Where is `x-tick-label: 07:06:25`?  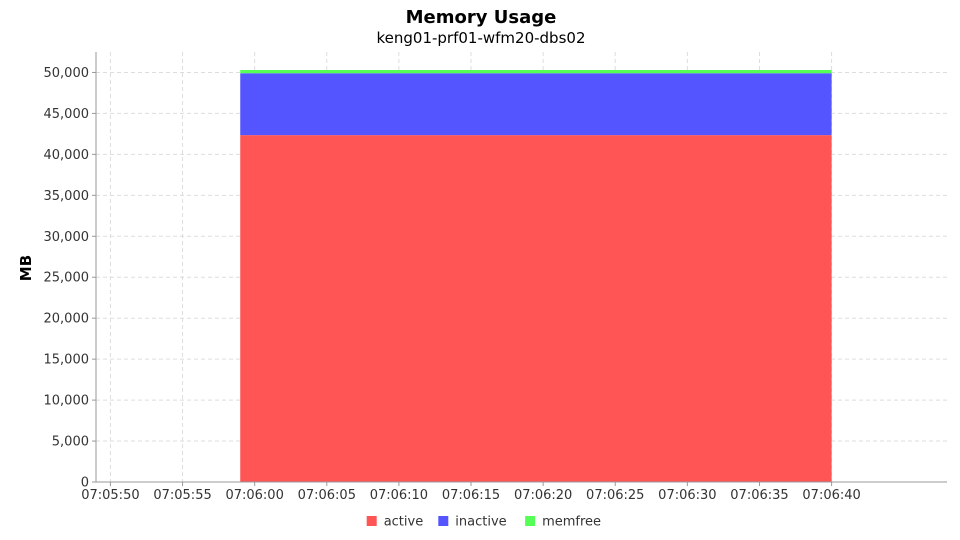
x-tick-label: 07:06:25 is located at coordinates (615, 495).